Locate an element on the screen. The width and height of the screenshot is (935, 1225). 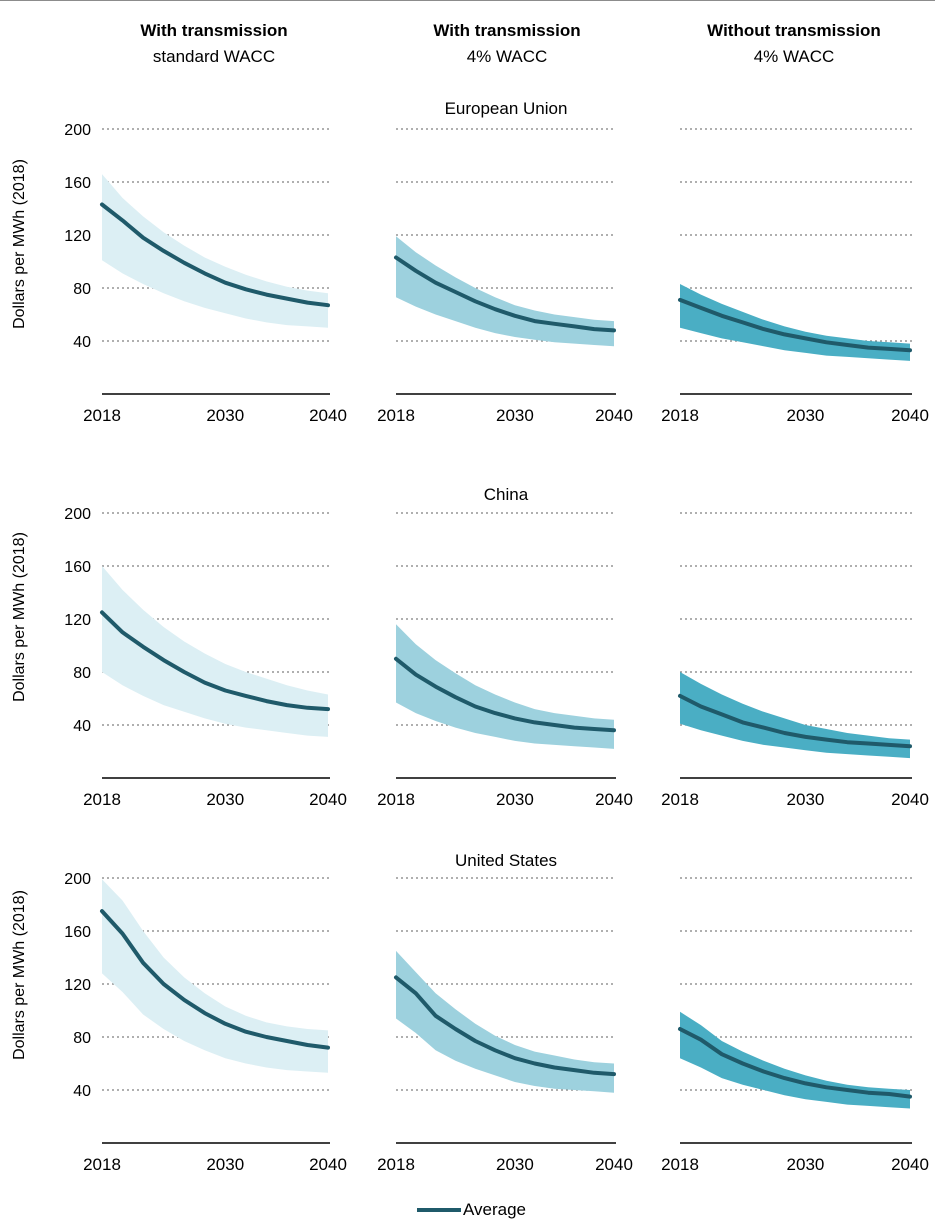
region-title-china: China is located at coordinates (506, 494).